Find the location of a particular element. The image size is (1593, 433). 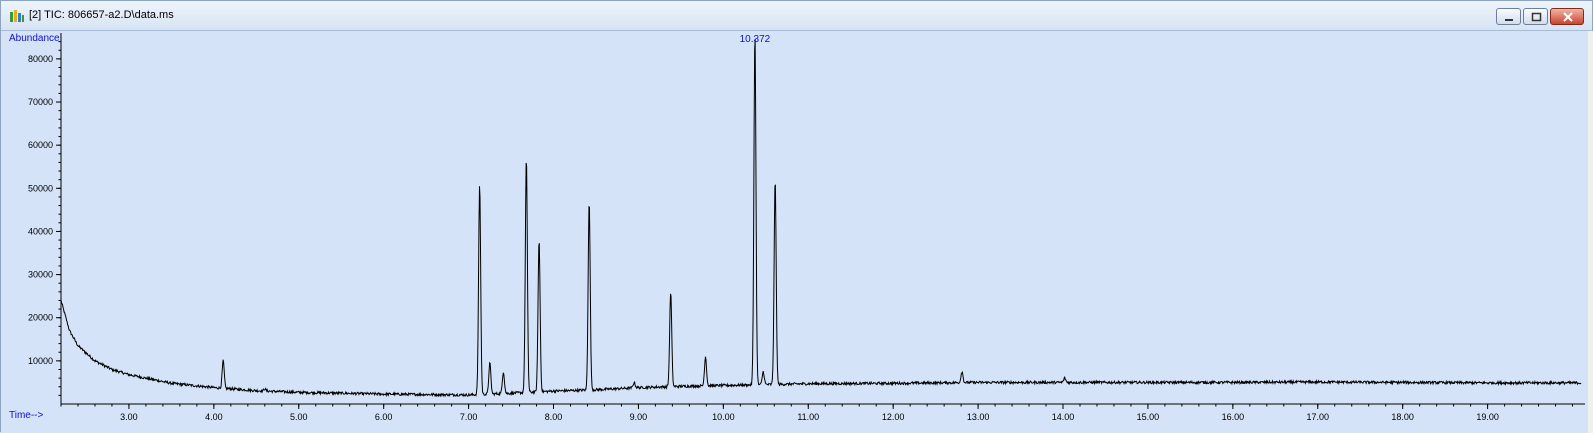

x-tick-label: 4.00 is located at coordinates (214, 417).